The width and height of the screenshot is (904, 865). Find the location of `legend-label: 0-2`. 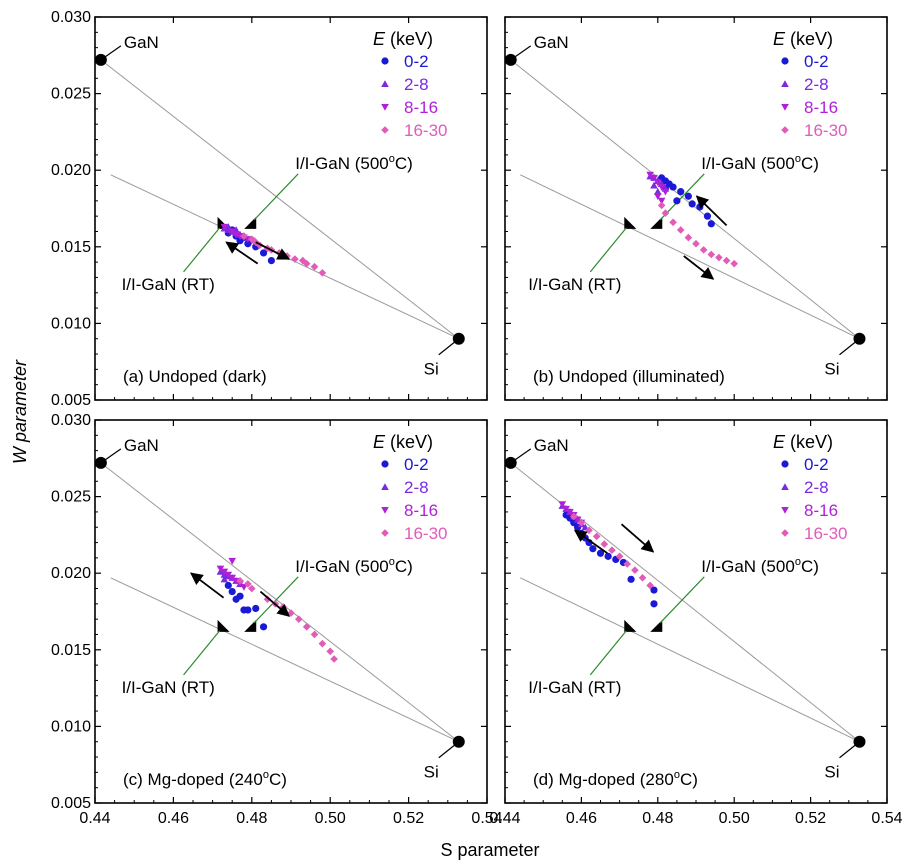

legend-label: 0-2 is located at coordinates (816, 61).